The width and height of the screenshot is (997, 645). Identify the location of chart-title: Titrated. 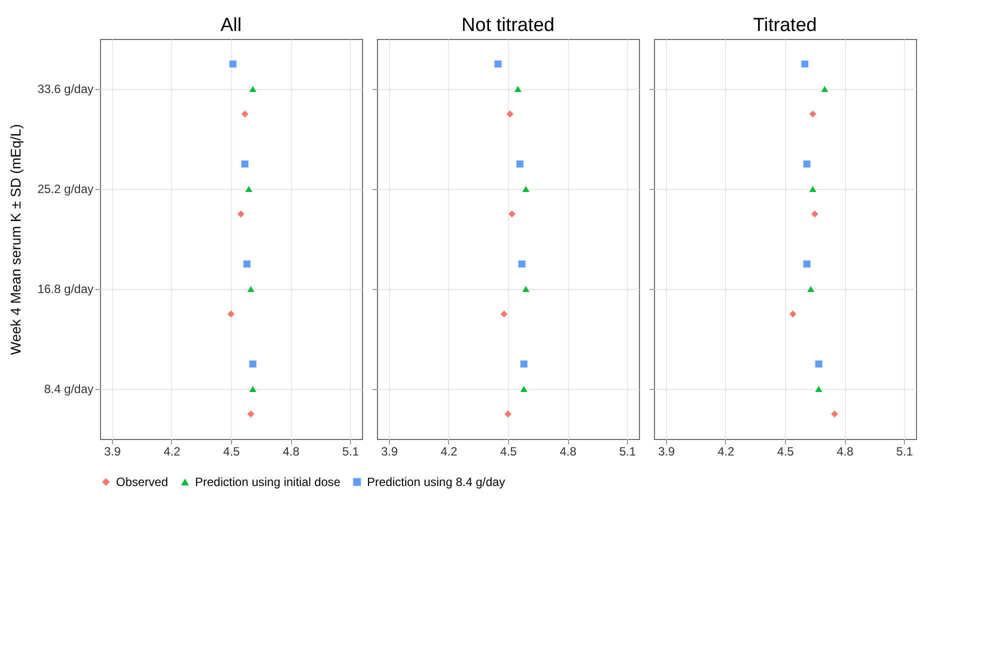
(785, 25).